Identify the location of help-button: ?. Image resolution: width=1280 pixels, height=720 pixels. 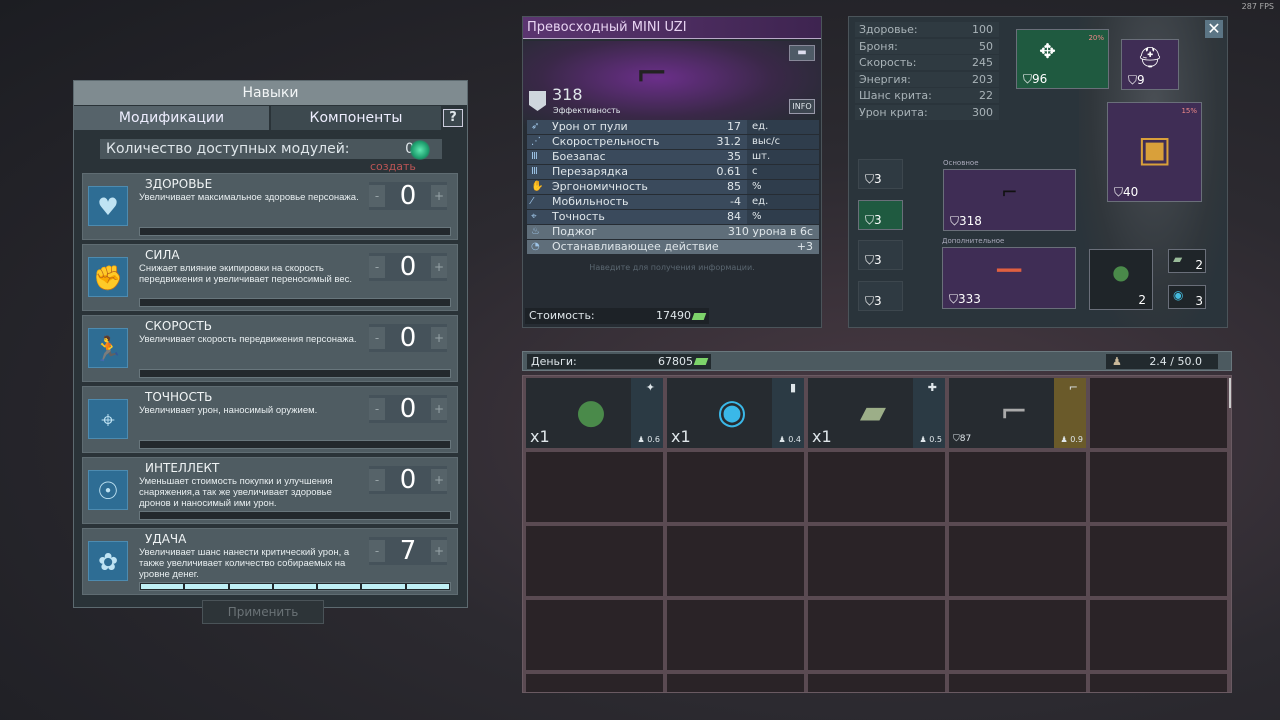
(453, 118).